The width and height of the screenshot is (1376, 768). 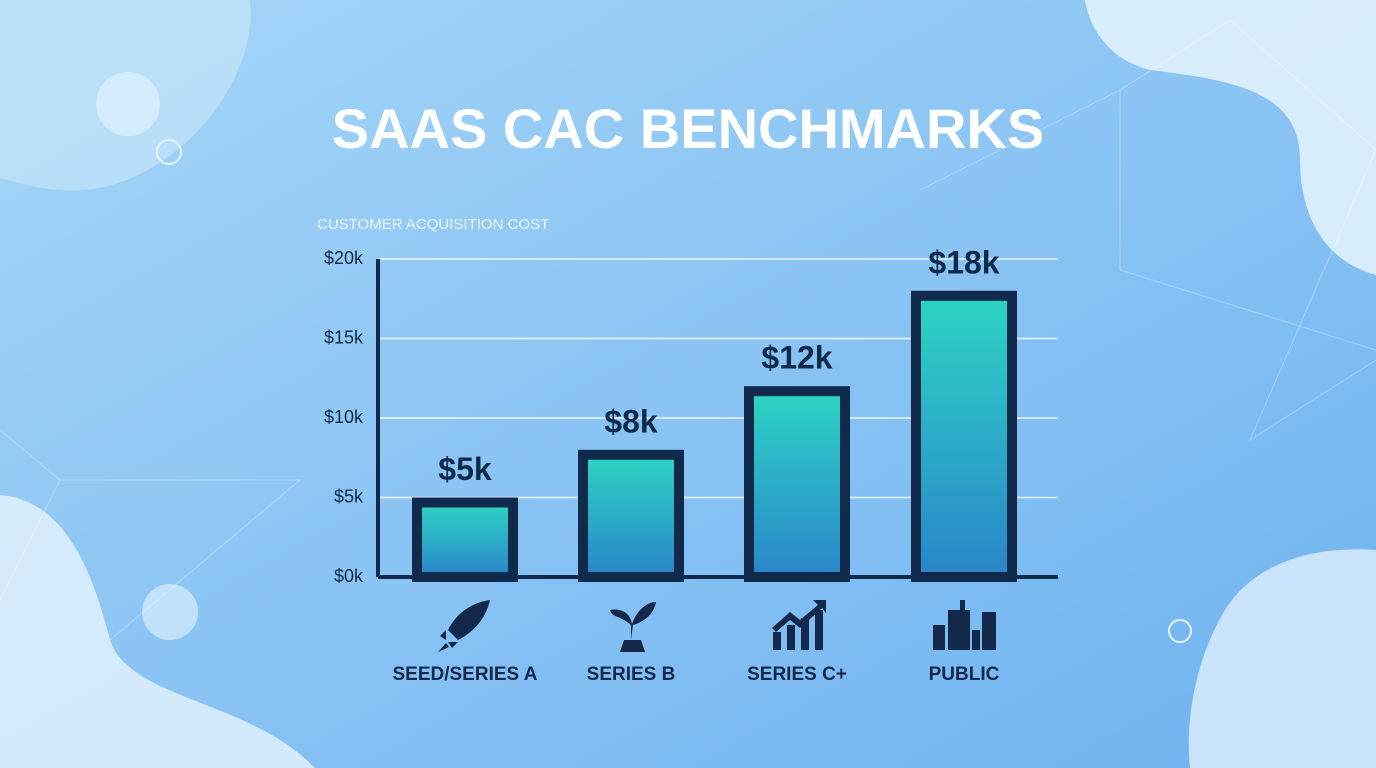 What do you see at coordinates (344, 417) in the screenshot?
I see `y-tick-label: $10k` at bounding box center [344, 417].